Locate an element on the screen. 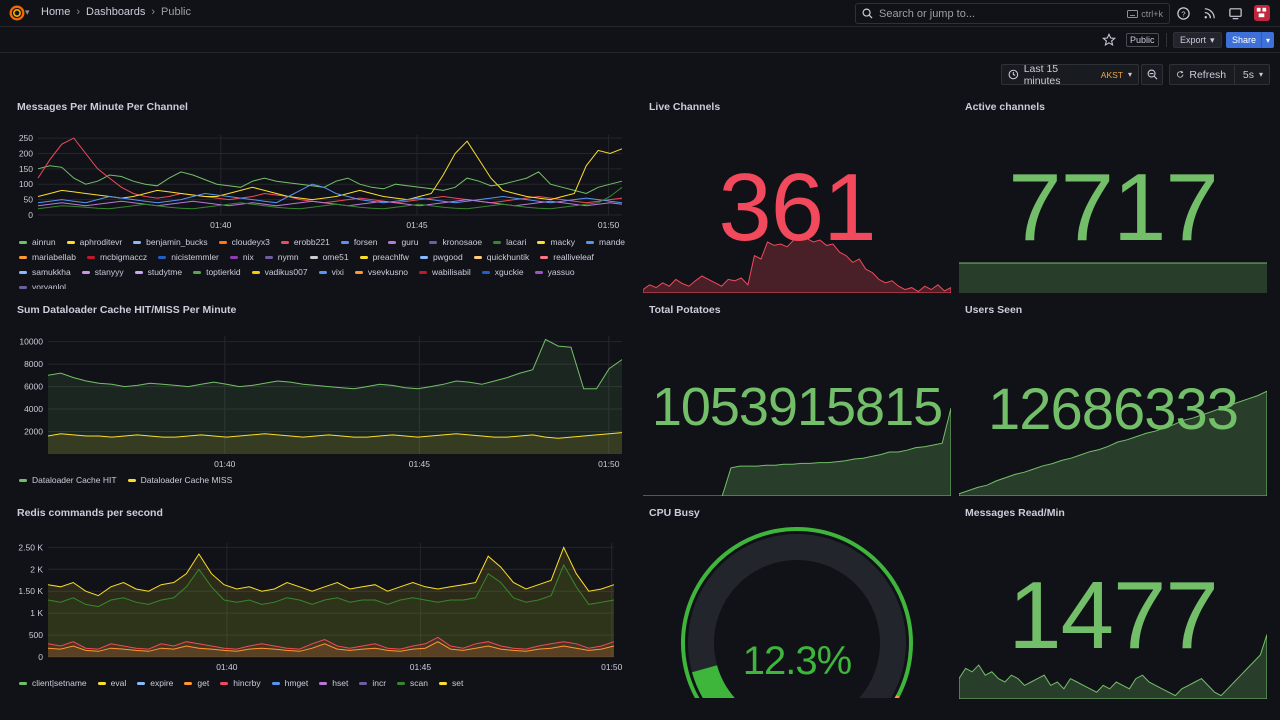 The height and width of the screenshot is (720, 1280). share-button: Share is located at coordinates (1244, 40).